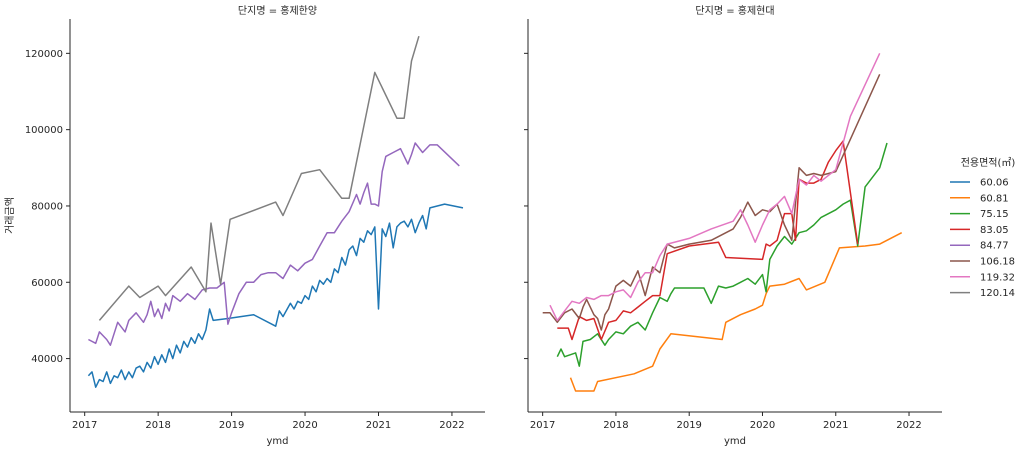  I want to click on legend-label-60.06: 60.06, so click(994, 183).